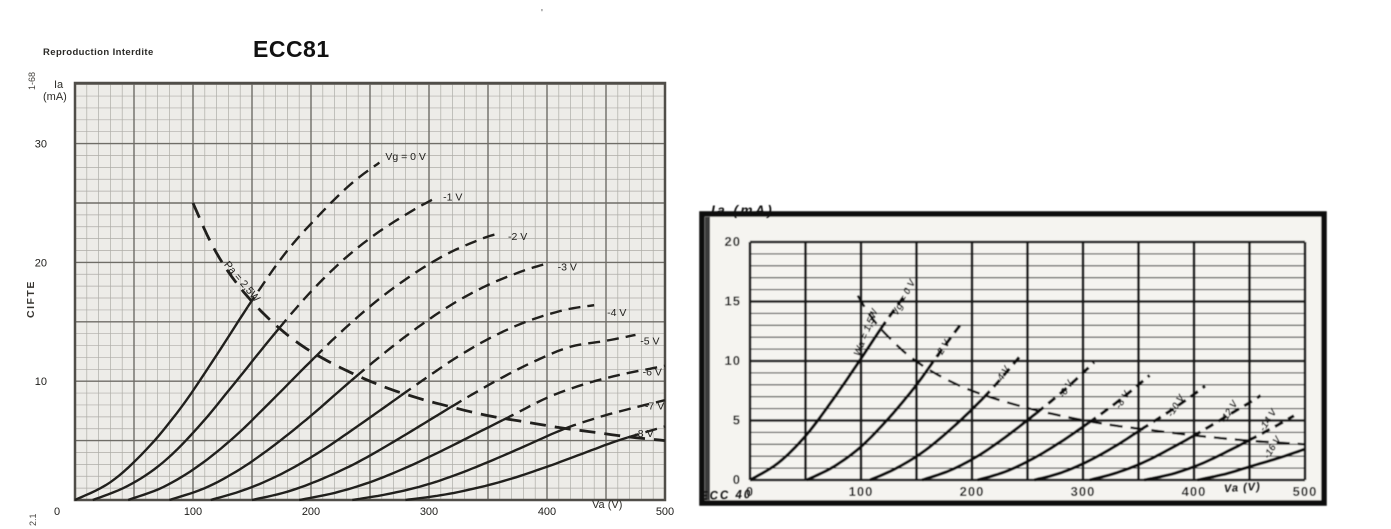 The image size is (1391, 529). Describe the element at coordinates (654, 407) in the screenshot. I see `curve-label: -7 V` at that location.